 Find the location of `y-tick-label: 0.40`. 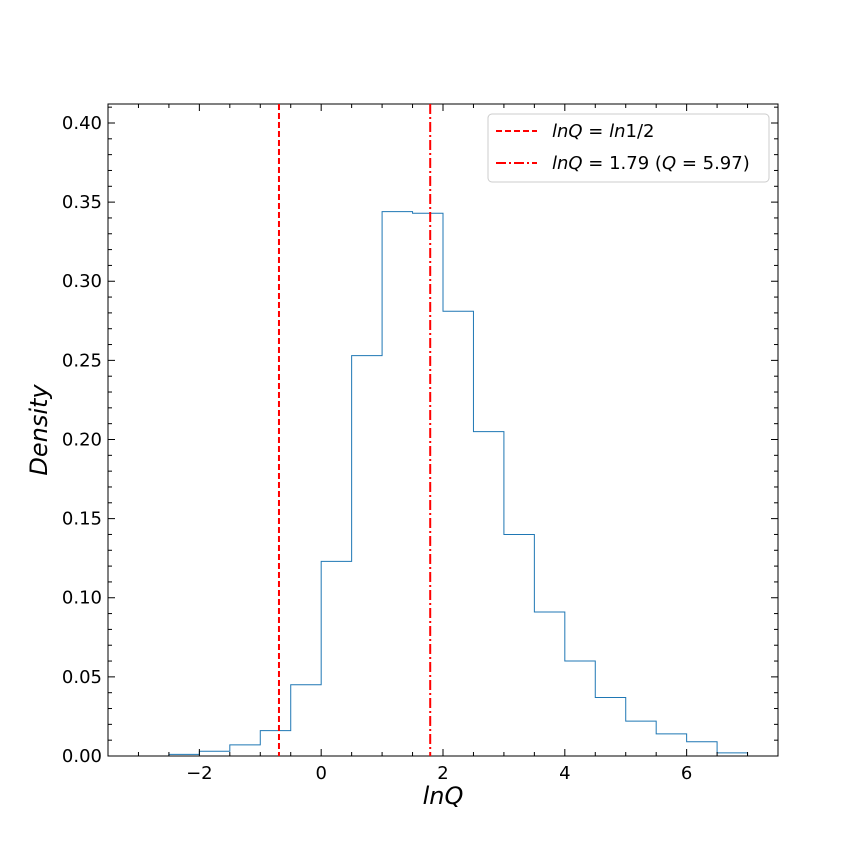

y-tick-label: 0.40 is located at coordinates (82, 123).